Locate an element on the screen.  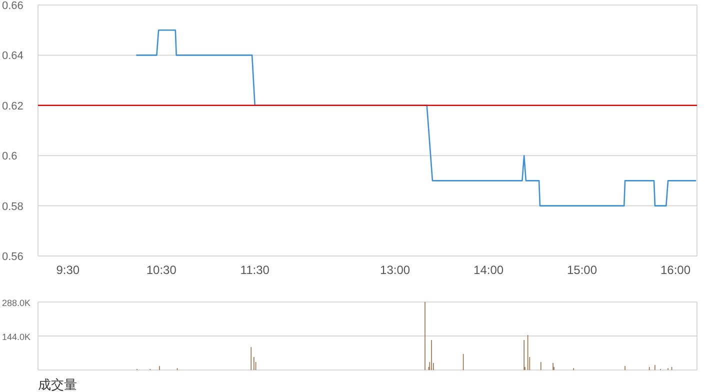
y-tick-label: 0.66 is located at coordinates (13, 6).